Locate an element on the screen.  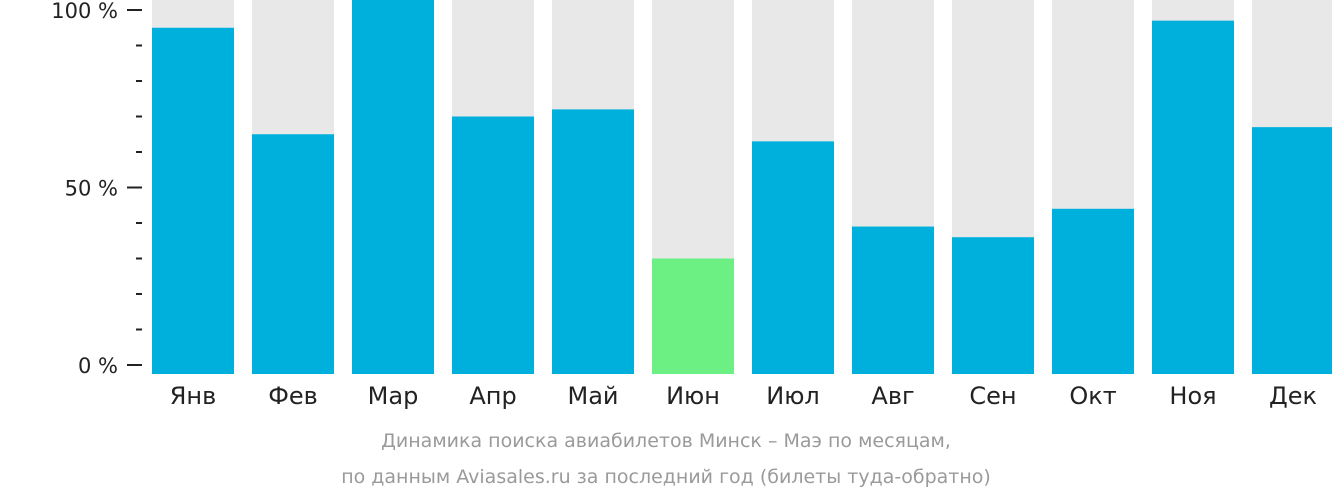
x-tick-label-10: Окт is located at coordinates (1092, 396).